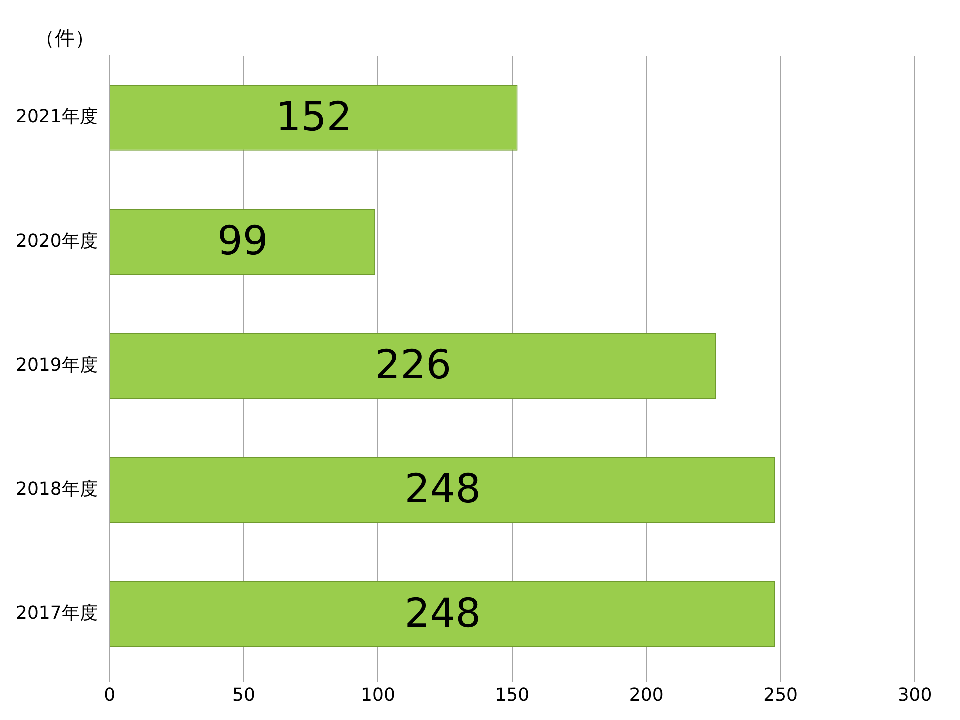 This screenshot has height=720, width=960. Describe the element at coordinates (57, 241) in the screenshot. I see `y-tick-label: 2020年度` at that location.